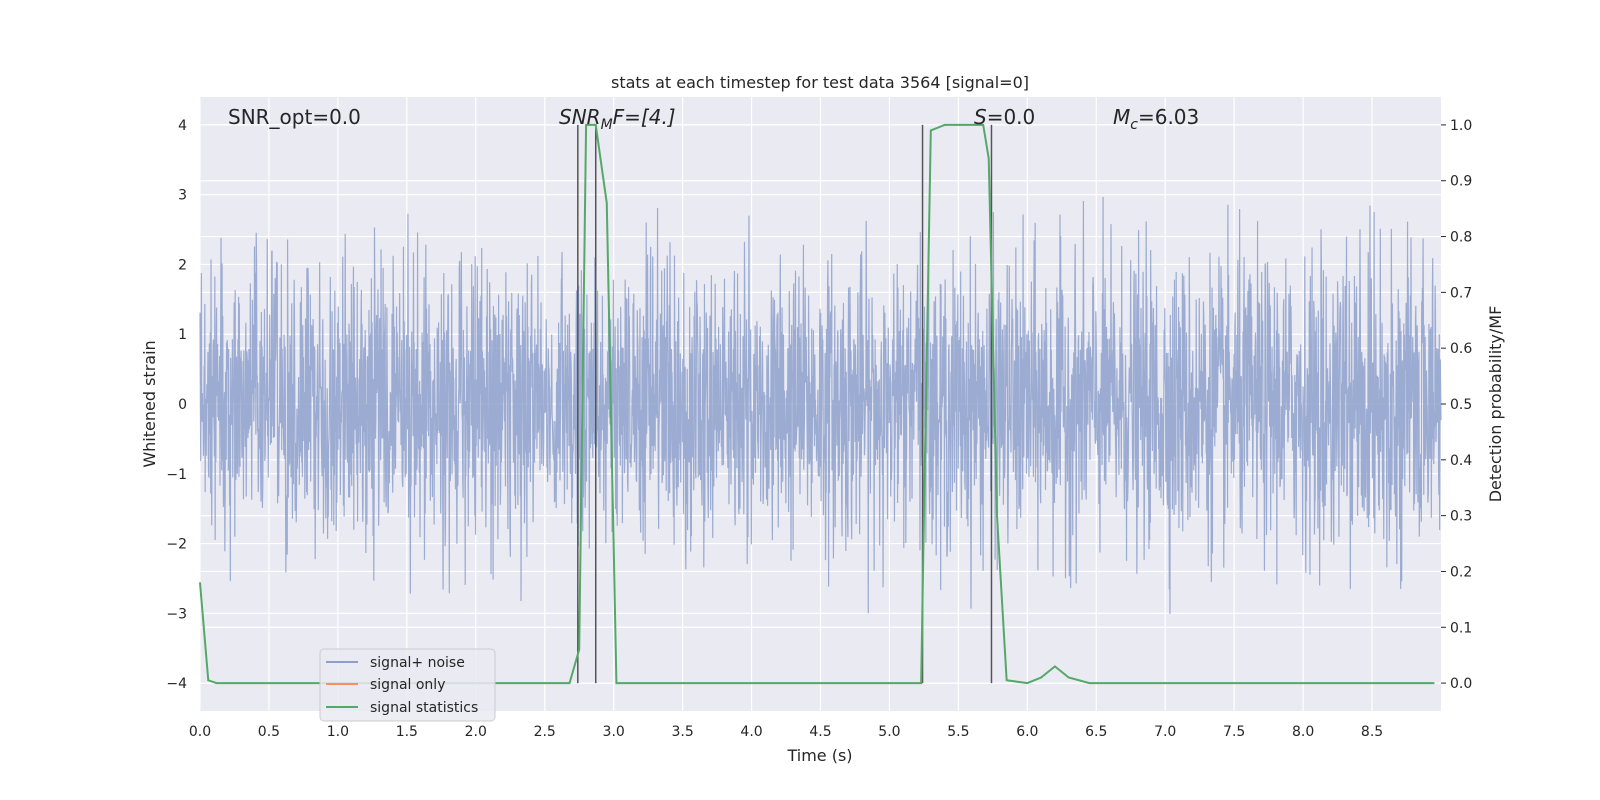 This screenshot has width=1600, height=800. What do you see at coordinates (682, 732) in the screenshot?
I see `x-tick-label-7: 3.5` at bounding box center [682, 732].